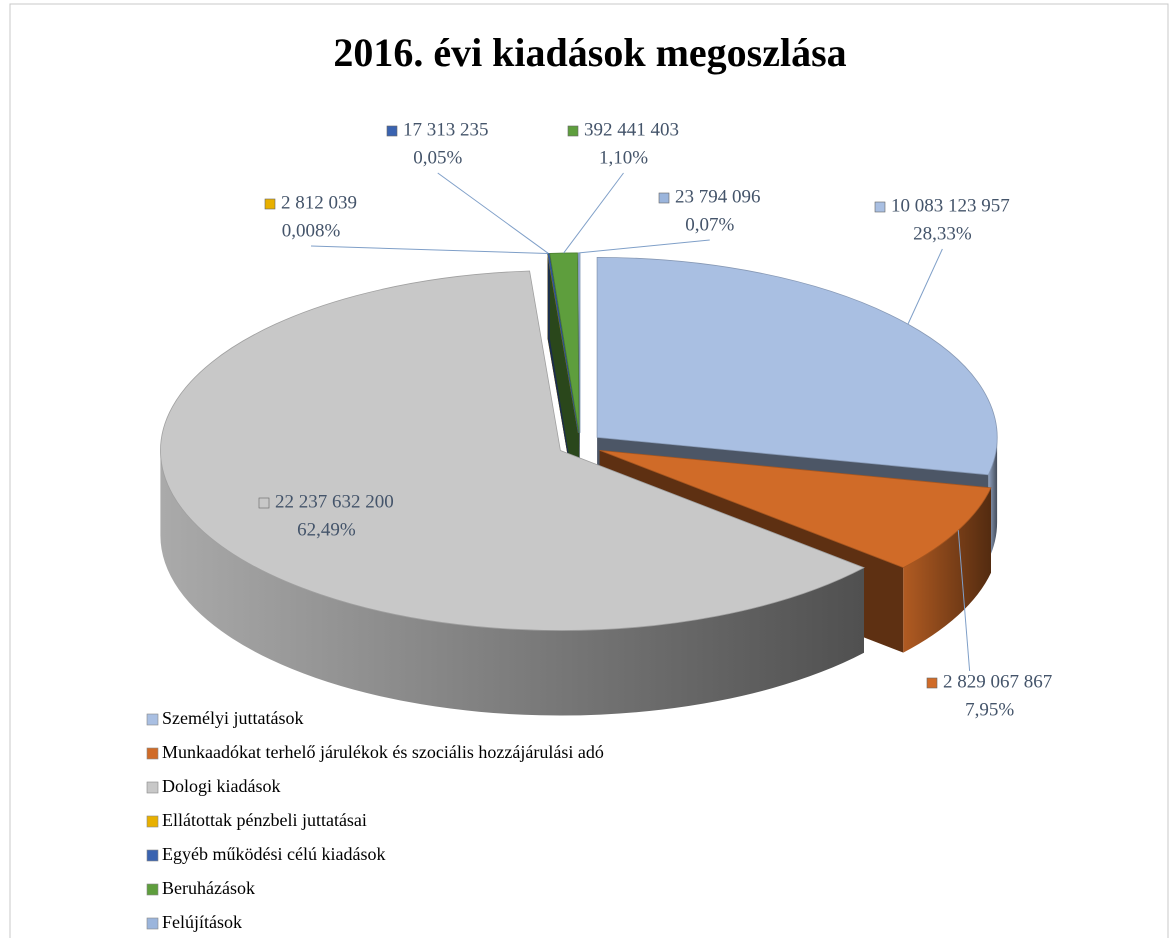 The height and width of the screenshot is (938, 1170). What do you see at coordinates (202, 922) in the screenshot?
I see `legend-label: Felújítások` at bounding box center [202, 922].